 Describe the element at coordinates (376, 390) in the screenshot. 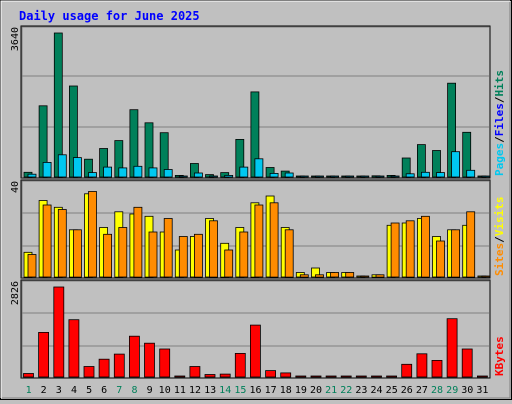

I see `x-tick-label-day-24: 24` at that location.